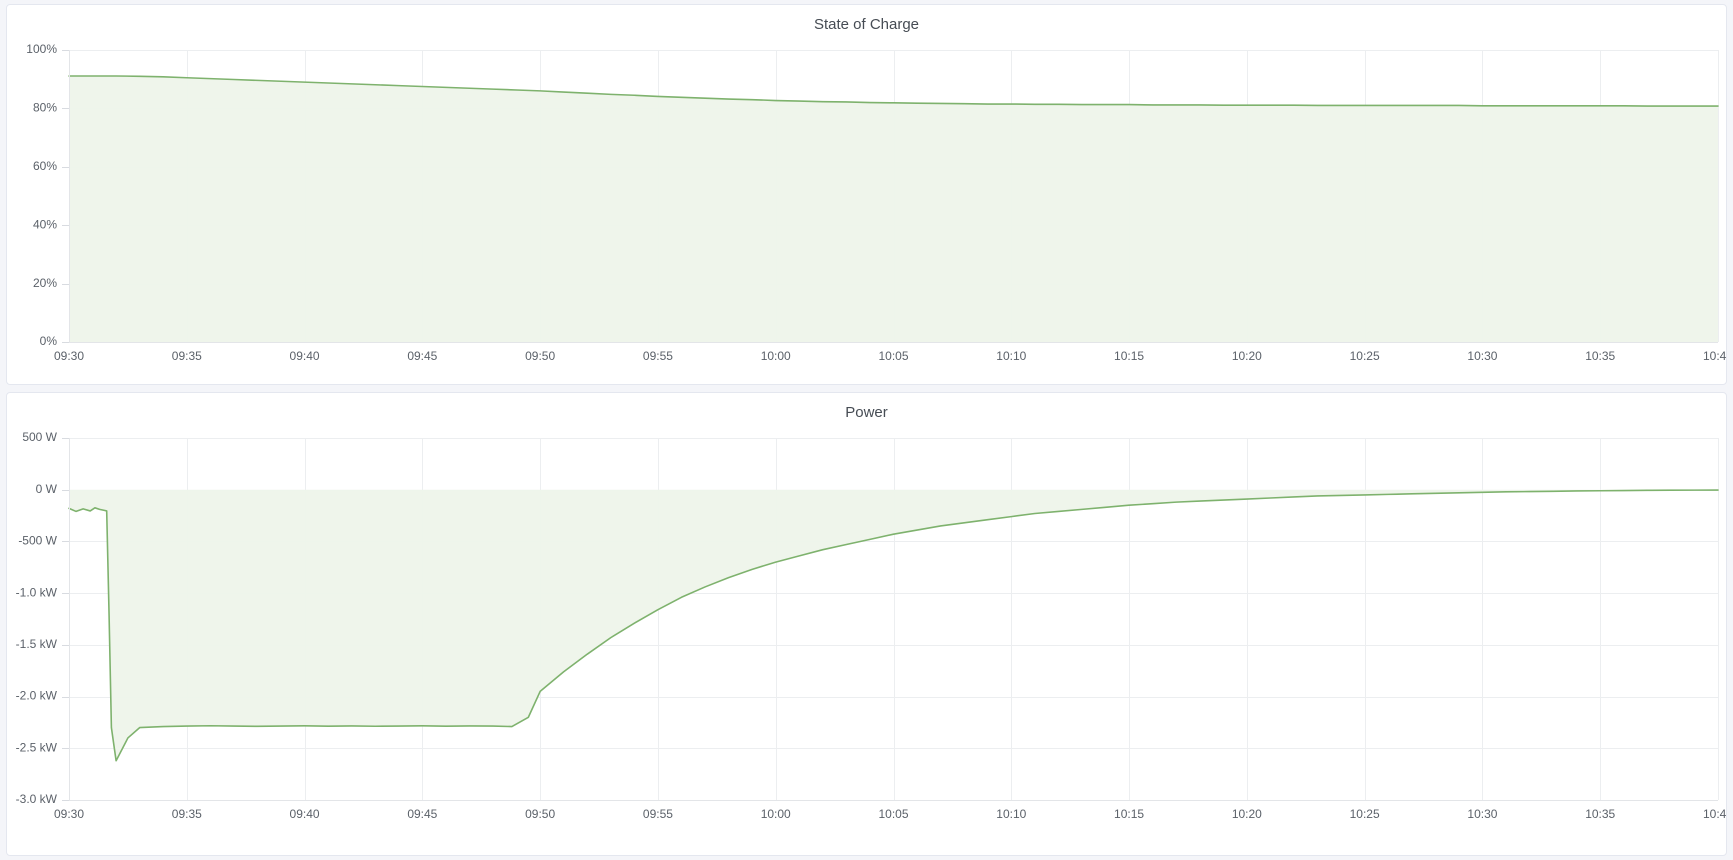 This screenshot has width=1733, height=860. Describe the element at coordinates (39, 437) in the screenshot. I see `svg-text: 500 W` at that location.